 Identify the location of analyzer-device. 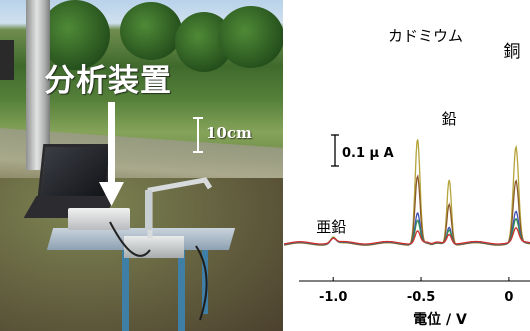
(99, 219).